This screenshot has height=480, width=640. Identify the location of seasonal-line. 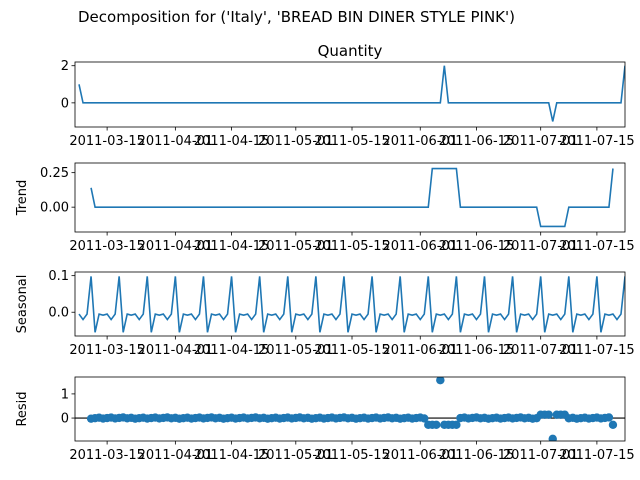
(351, 304).